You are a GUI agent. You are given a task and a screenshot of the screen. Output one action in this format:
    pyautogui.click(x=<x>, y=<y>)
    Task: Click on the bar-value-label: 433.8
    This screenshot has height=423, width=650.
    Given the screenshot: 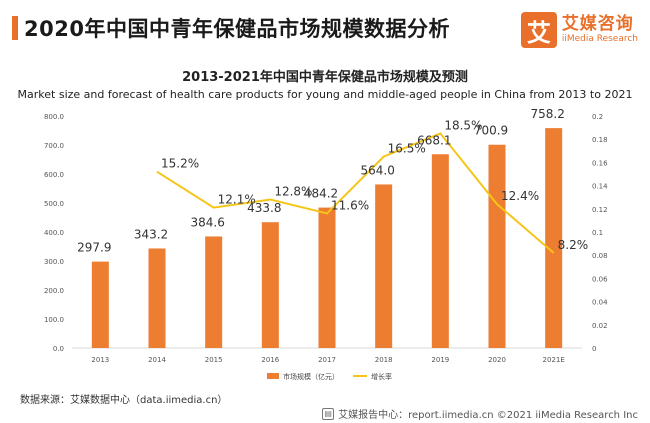 What is the action you would take?
    pyautogui.click(x=264, y=208)
    